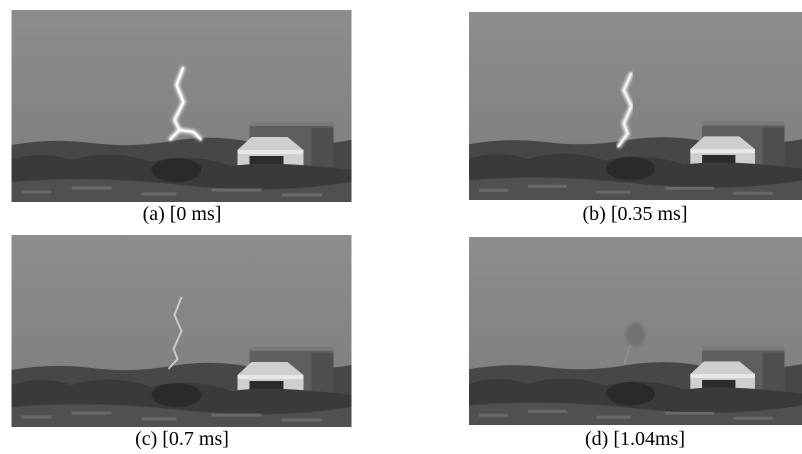  Describe the element at coordinates (635, 214) in the screenshot. I see `caption: (b) [0.35 ms]` at that location.